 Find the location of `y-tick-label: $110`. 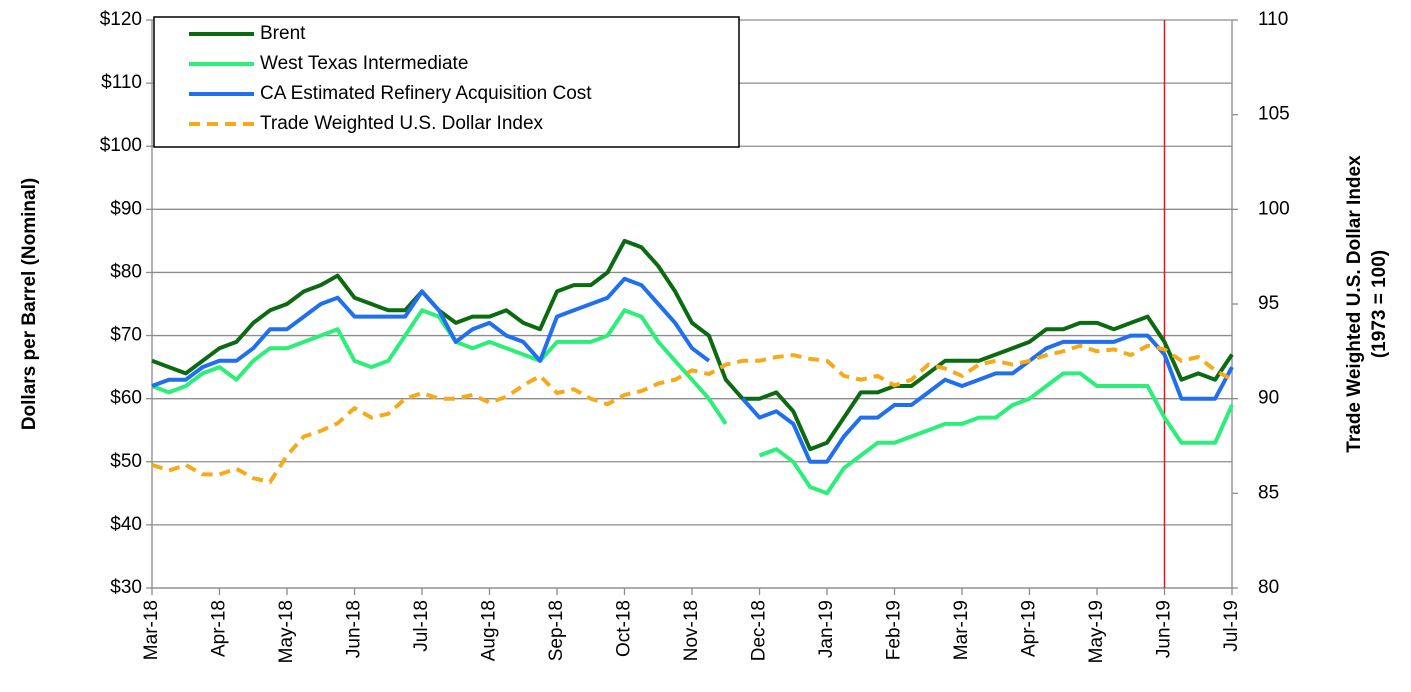

y-tick-label: $110 is located at coordinates (121, 82).